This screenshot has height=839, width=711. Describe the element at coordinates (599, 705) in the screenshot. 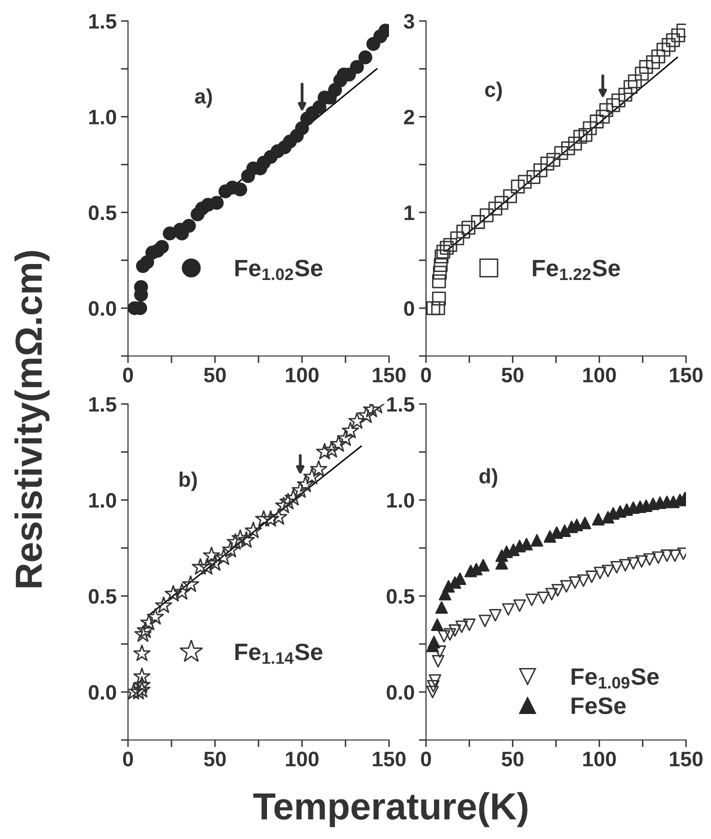

I see `legend-label: FeSe` at that location.